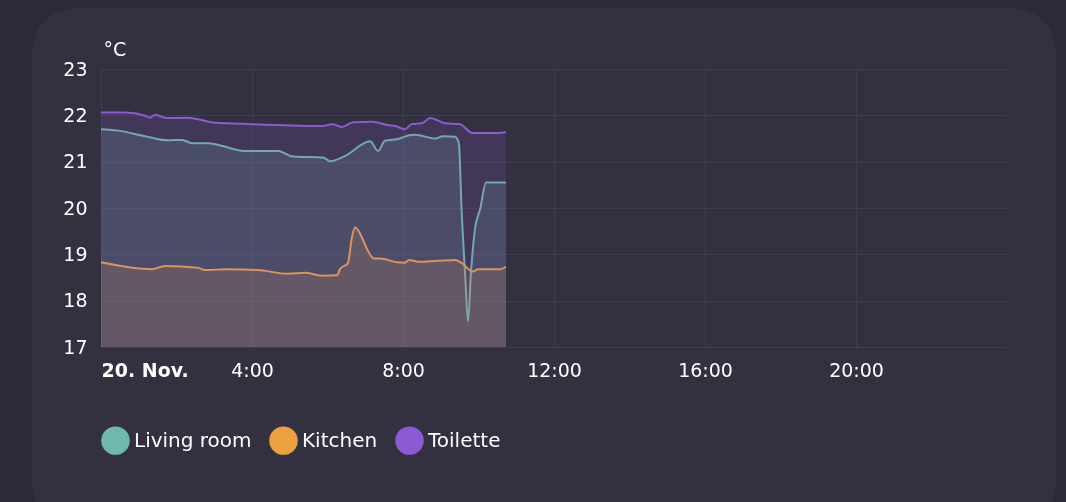 The image size is (1066, 502). I want to click on y-tick-label: 19, so click(75, 253).